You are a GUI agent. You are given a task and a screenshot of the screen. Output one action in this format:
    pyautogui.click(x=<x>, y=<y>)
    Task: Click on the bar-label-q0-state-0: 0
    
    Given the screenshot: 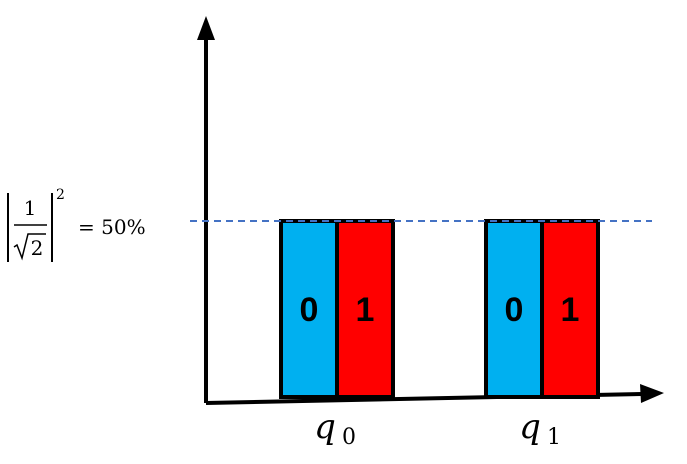 What is the action you would take?
    pyautogui.click(x=309, y=310)
    